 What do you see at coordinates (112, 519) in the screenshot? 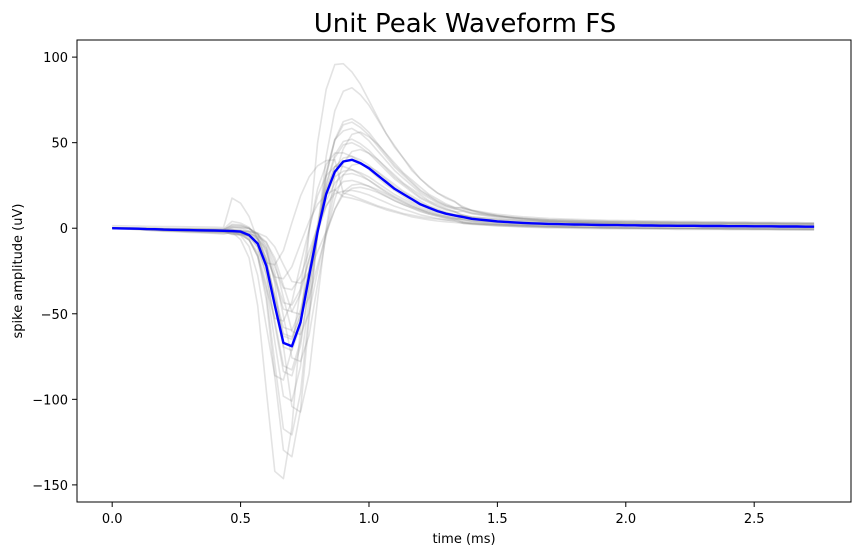
I see `x-tick-label: 0.0` at bounding box center [112, 519].